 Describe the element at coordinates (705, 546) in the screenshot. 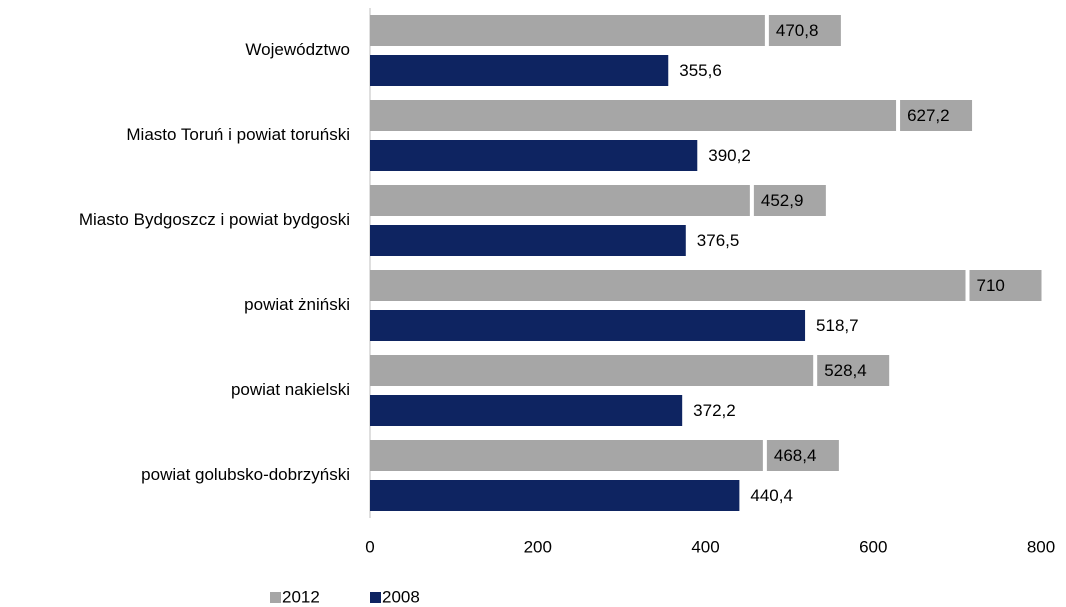

I see `x-tick-label: 400` at that location.